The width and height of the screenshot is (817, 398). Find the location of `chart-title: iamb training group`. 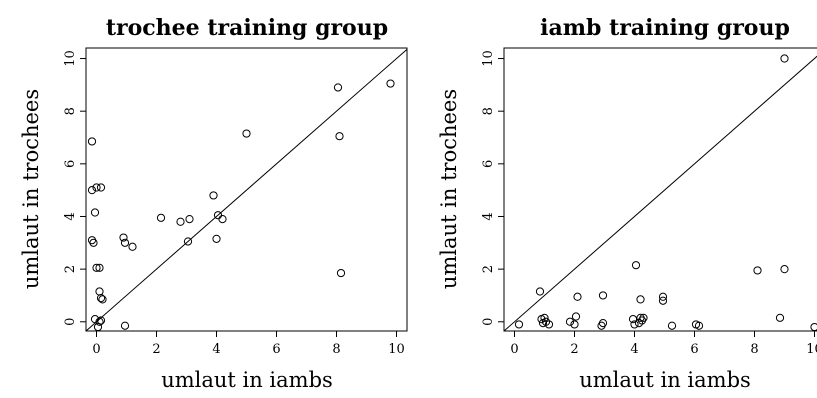

chart-title: iamb training group is located at coordinates (665, 28).